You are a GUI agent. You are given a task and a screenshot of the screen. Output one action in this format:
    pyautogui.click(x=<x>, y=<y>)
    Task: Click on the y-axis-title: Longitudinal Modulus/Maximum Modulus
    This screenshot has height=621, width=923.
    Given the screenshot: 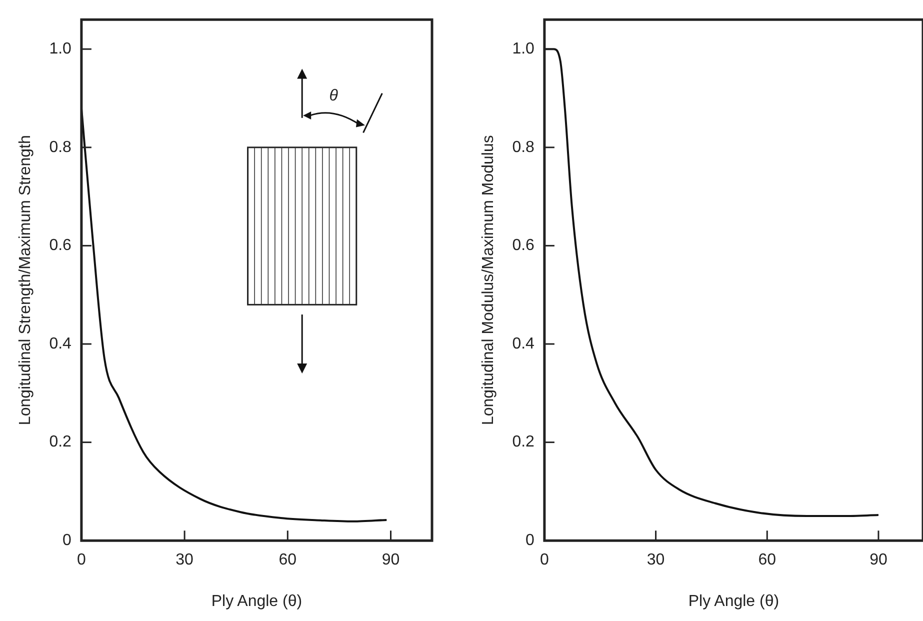 What is the action you would take?
    pyautogui.click(x=489, y=280)
    